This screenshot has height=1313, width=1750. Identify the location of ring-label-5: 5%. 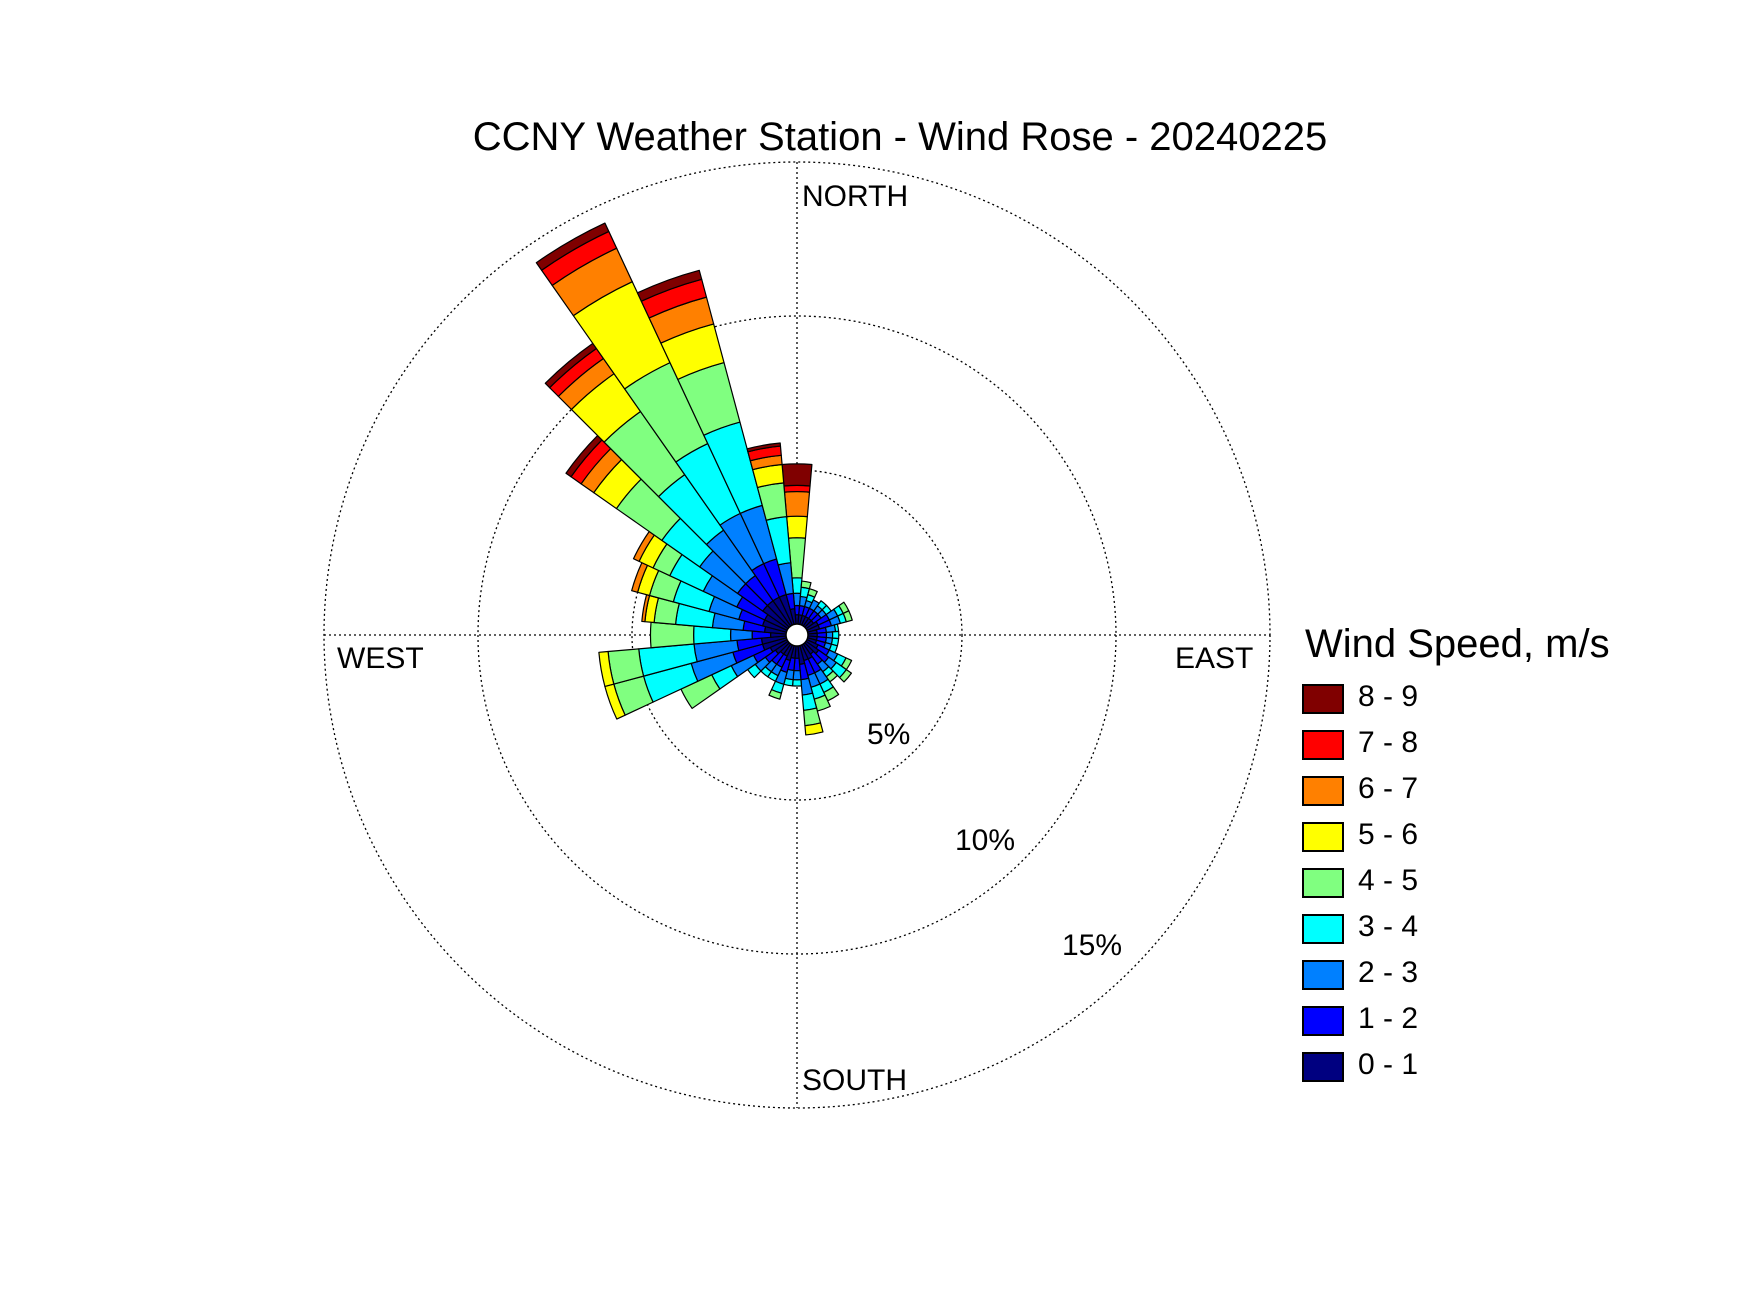
(889, 734).